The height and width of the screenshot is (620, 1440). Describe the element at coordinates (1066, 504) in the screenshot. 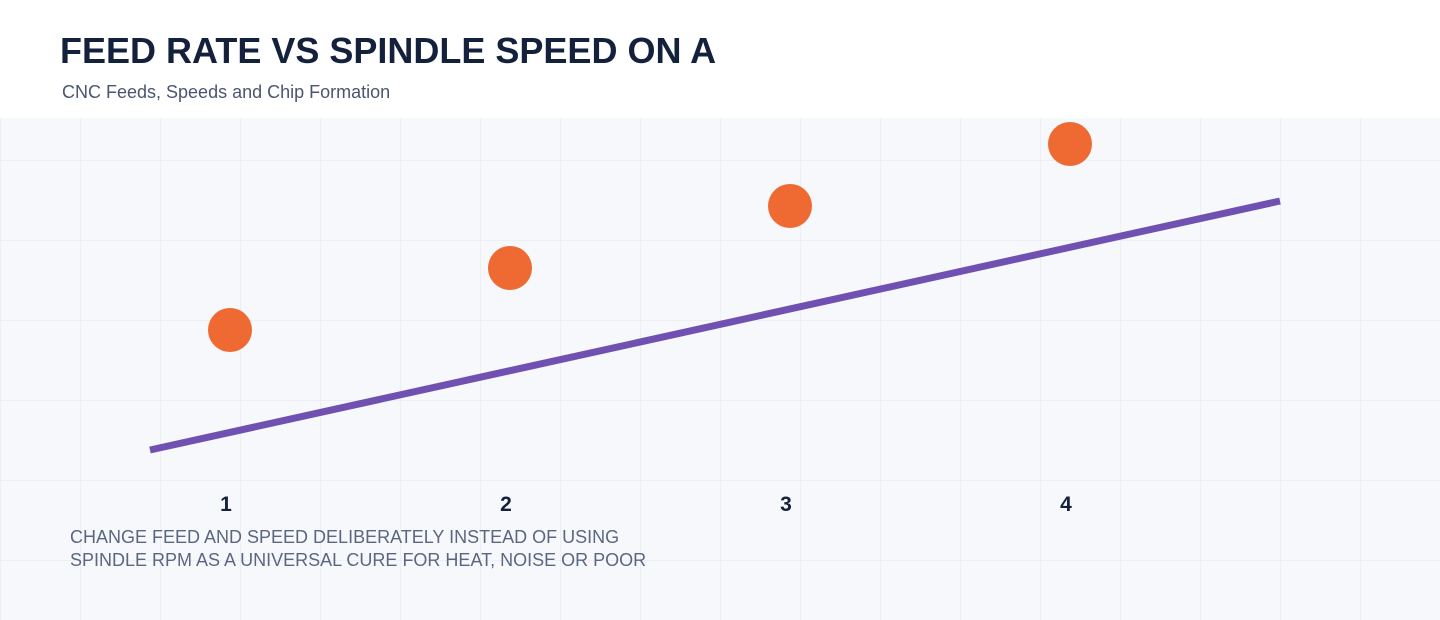

I see `step-label: 4` at that location.